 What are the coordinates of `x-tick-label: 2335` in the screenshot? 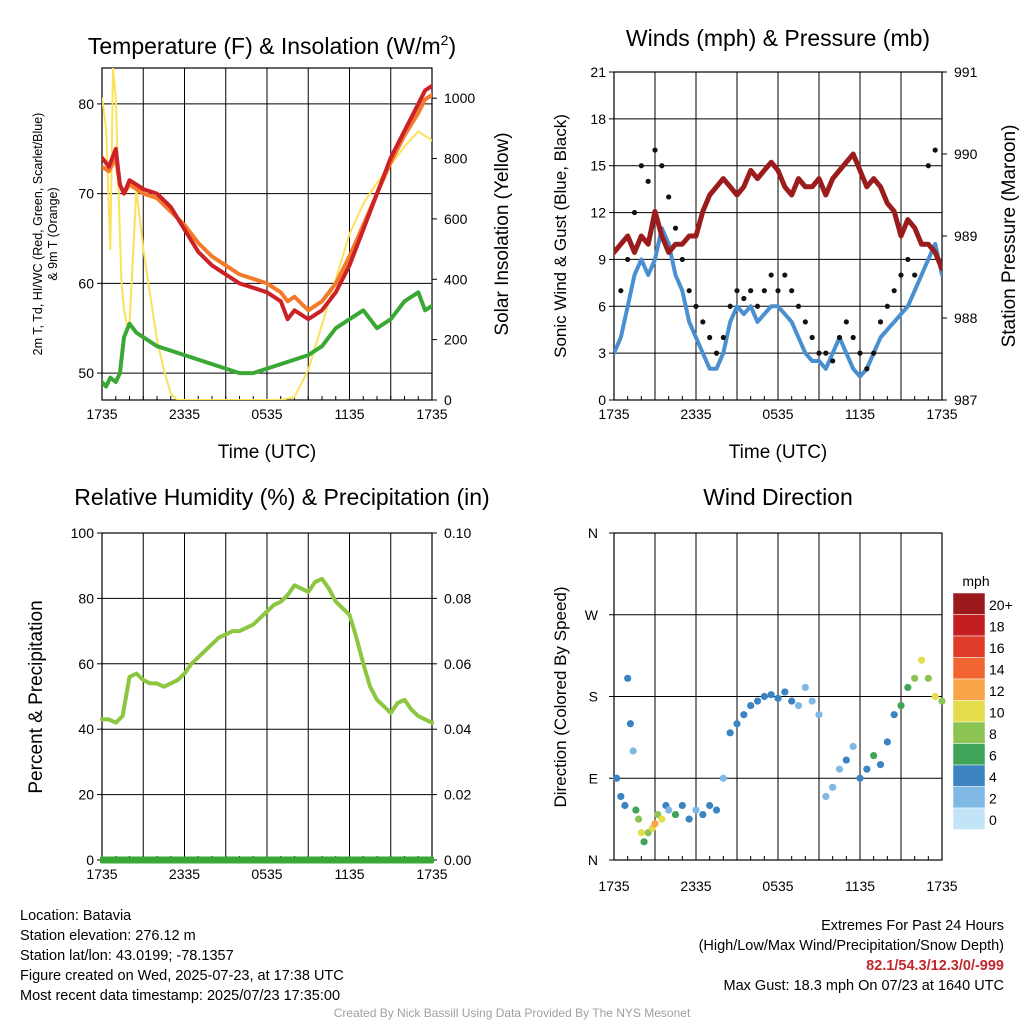 It's located at (184, 874).